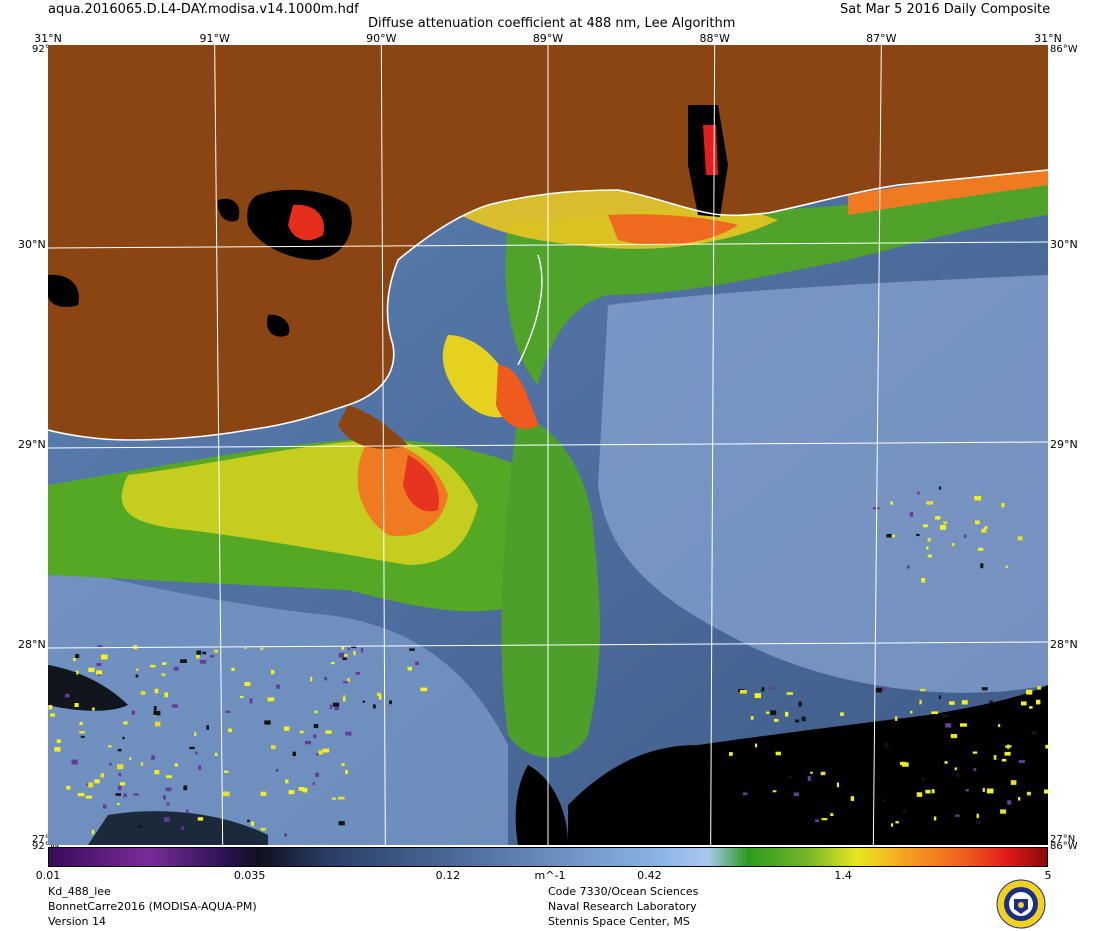  Describe the element at coordinates (79, 891) in the screenshot. I see `product-name: Kd_488_lee` at that location.